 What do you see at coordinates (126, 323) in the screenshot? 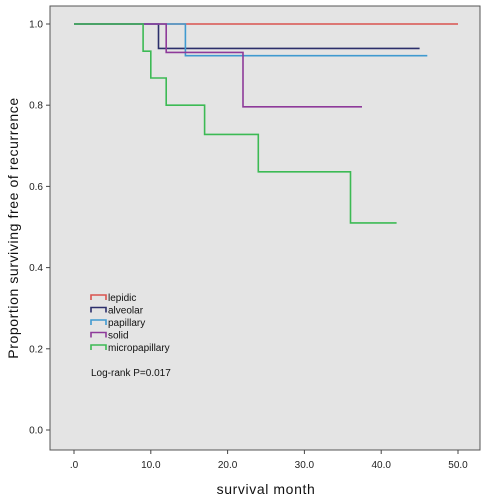
I see `legend-label-papillary: papillary` at bounding box center [126, 323].